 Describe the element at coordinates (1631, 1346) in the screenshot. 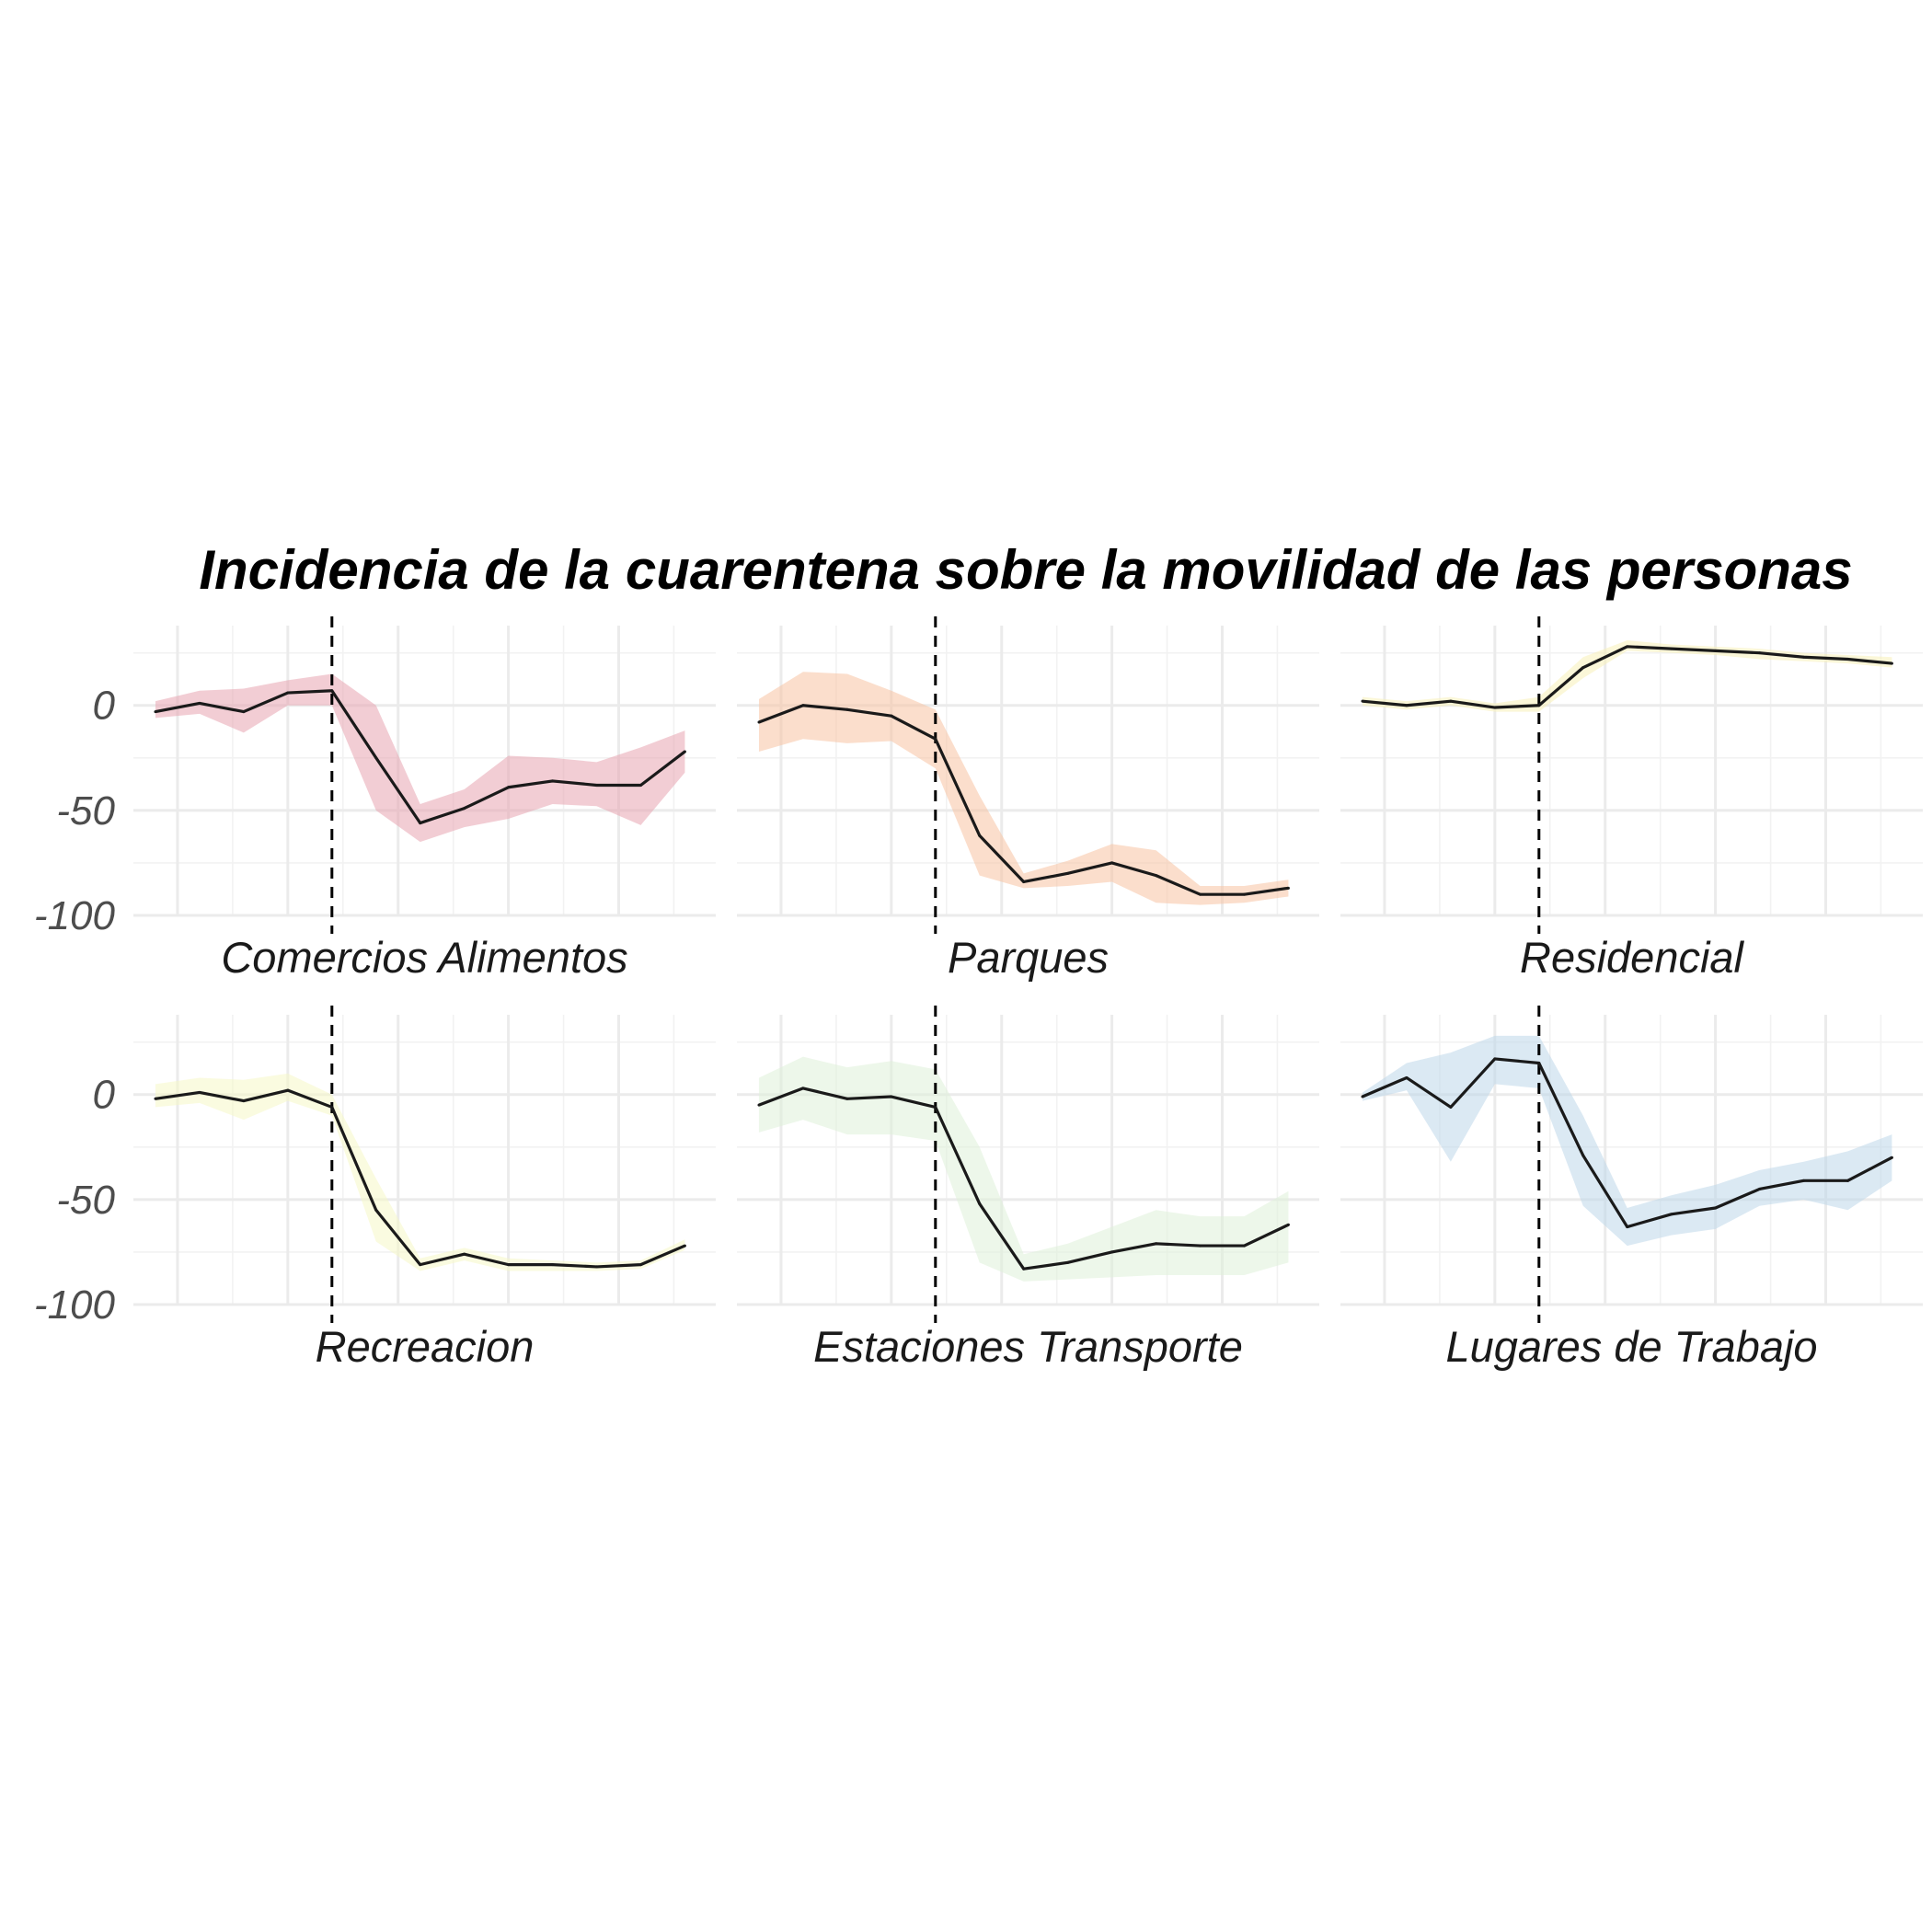

I see `panel-label: Lugares de Trabajo` at that location.